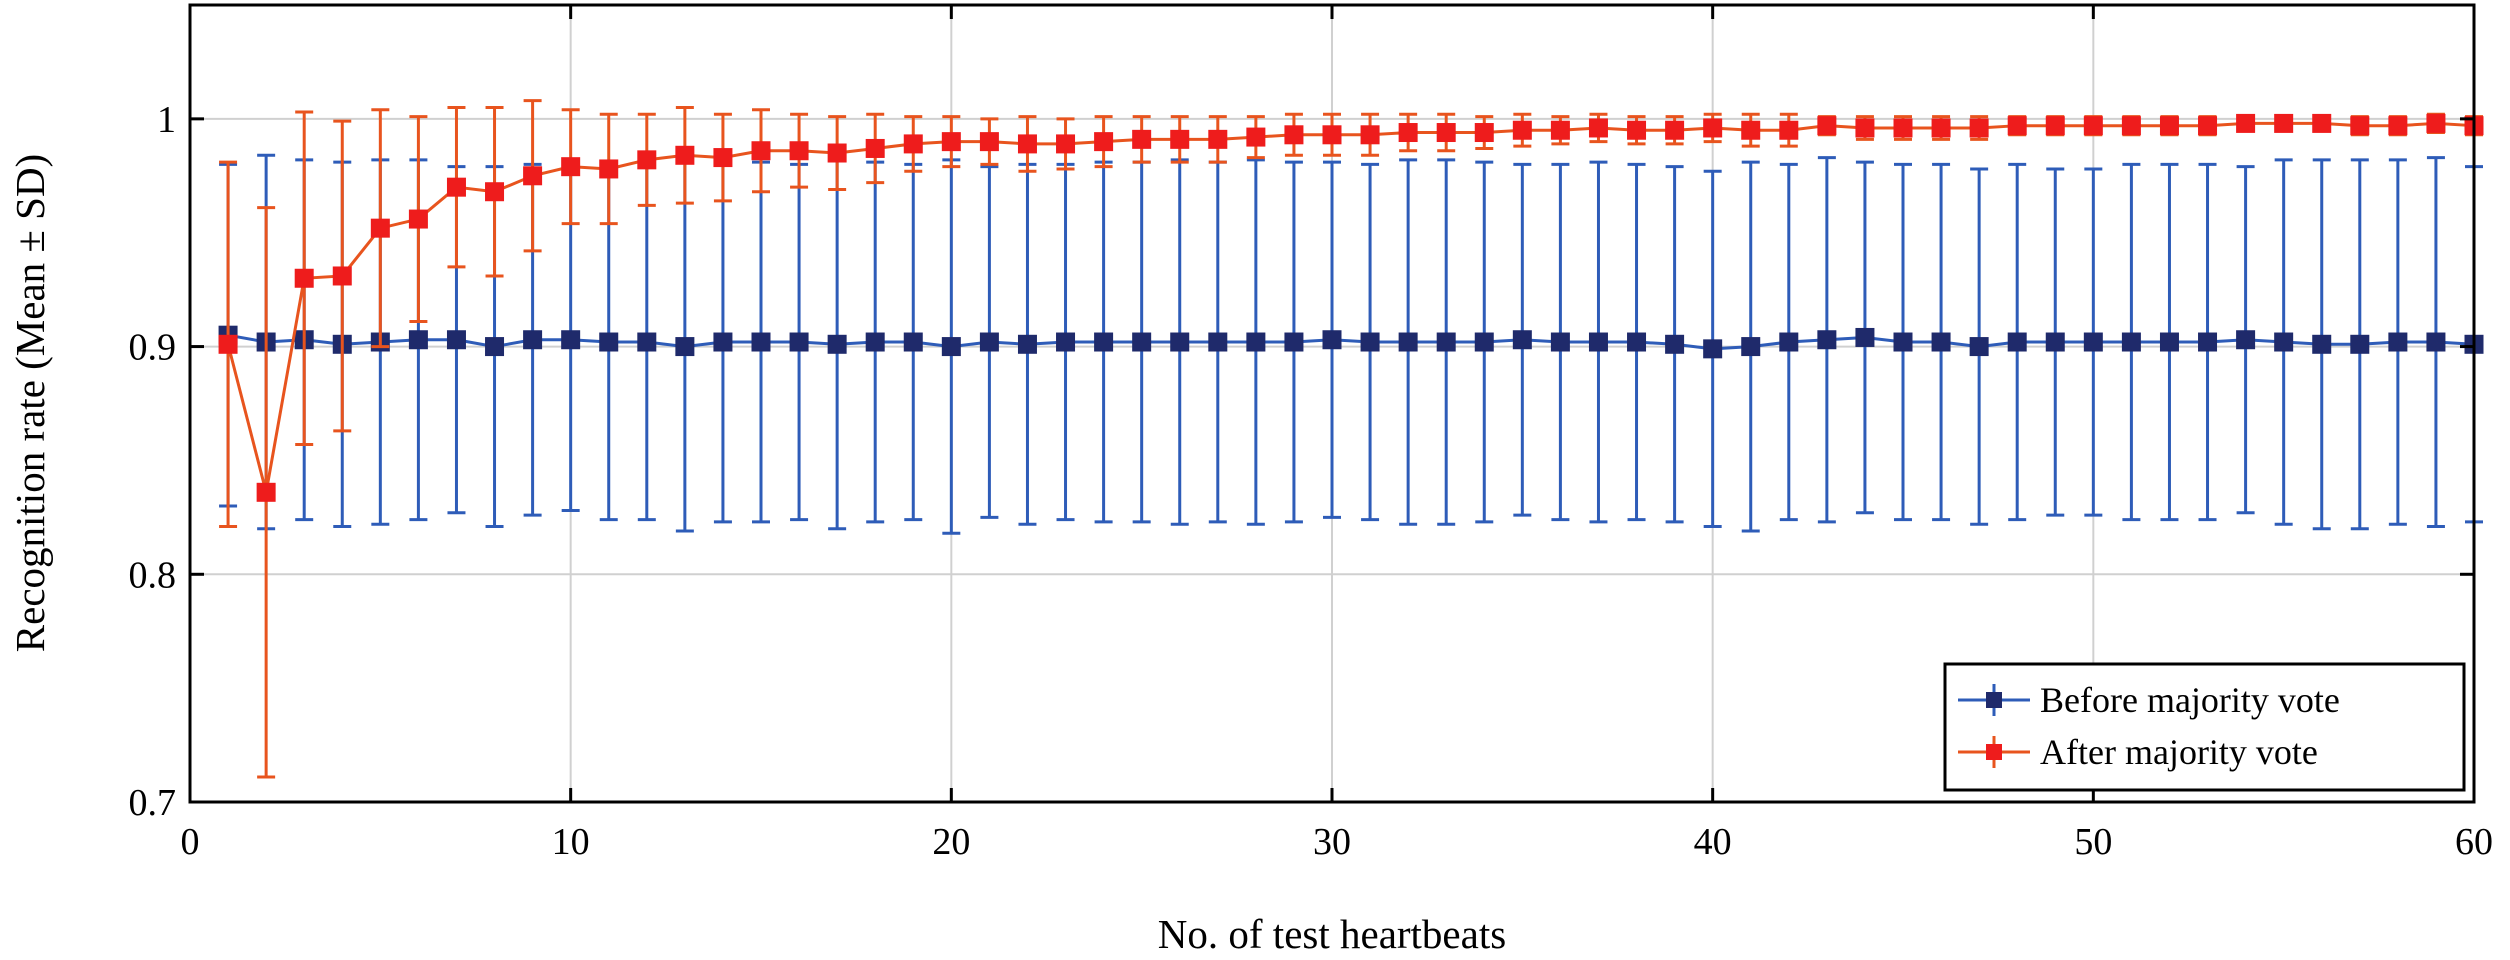 The width and height of the screenshot is (2510, 960). I want to click on legend-label-after: After majority vote, so click(2179, 752).